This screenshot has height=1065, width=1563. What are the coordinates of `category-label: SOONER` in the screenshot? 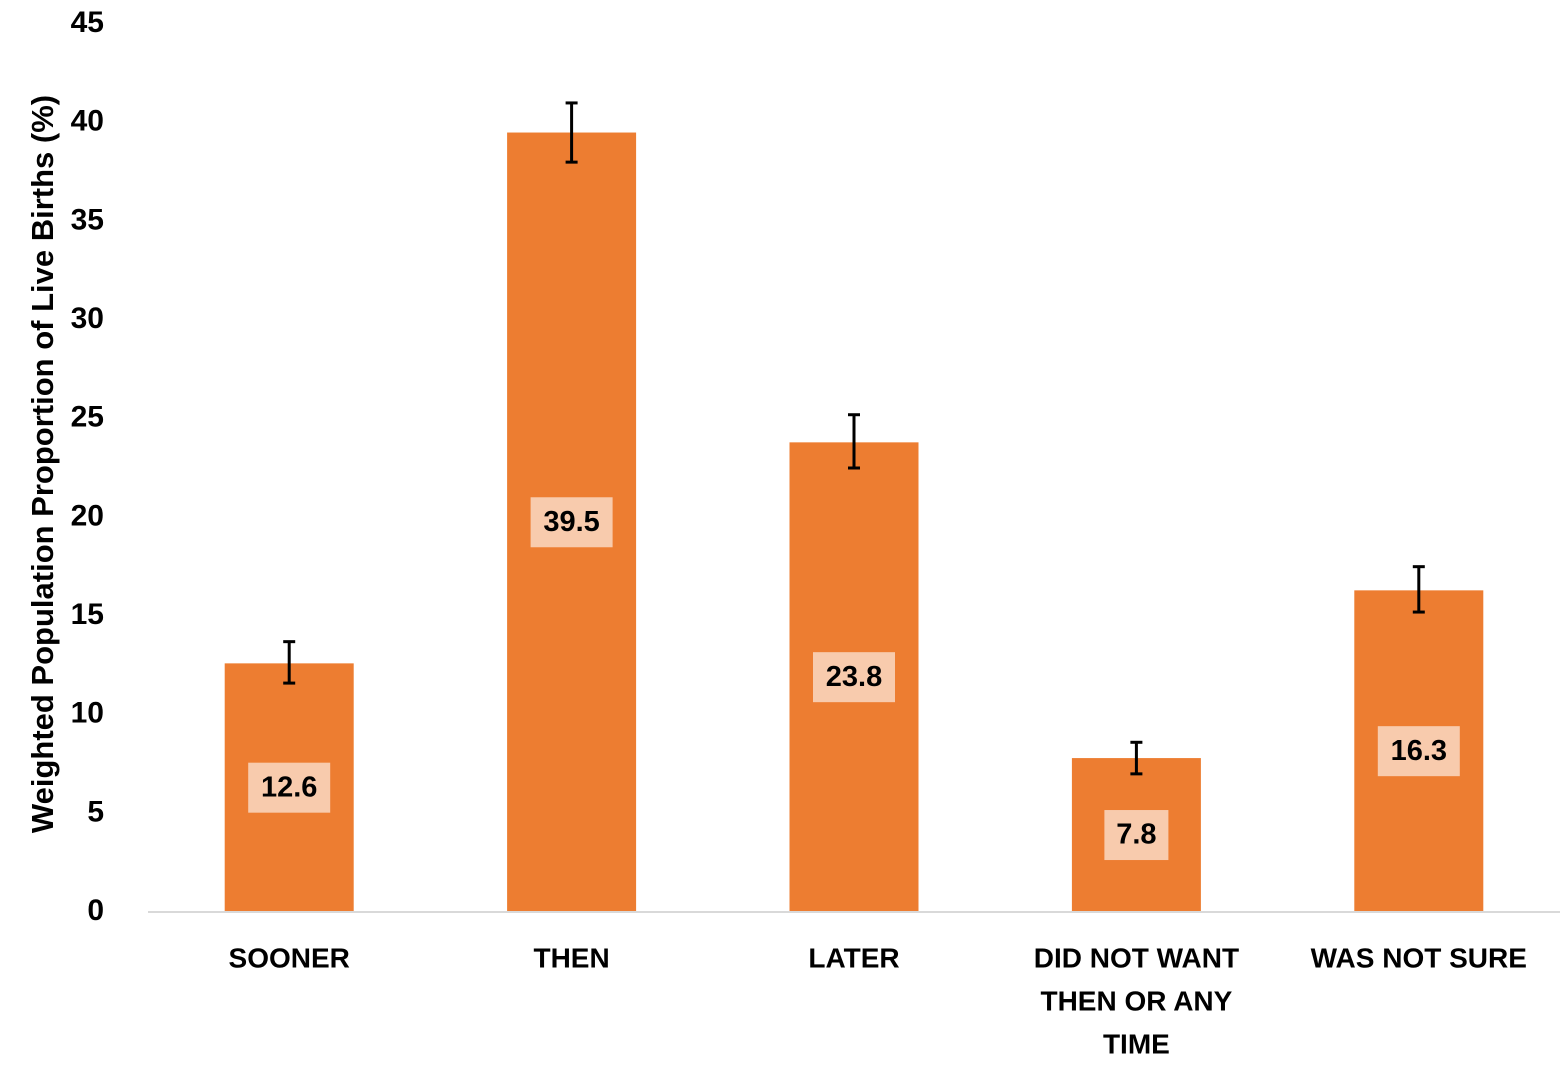 It's located at (289, 957).